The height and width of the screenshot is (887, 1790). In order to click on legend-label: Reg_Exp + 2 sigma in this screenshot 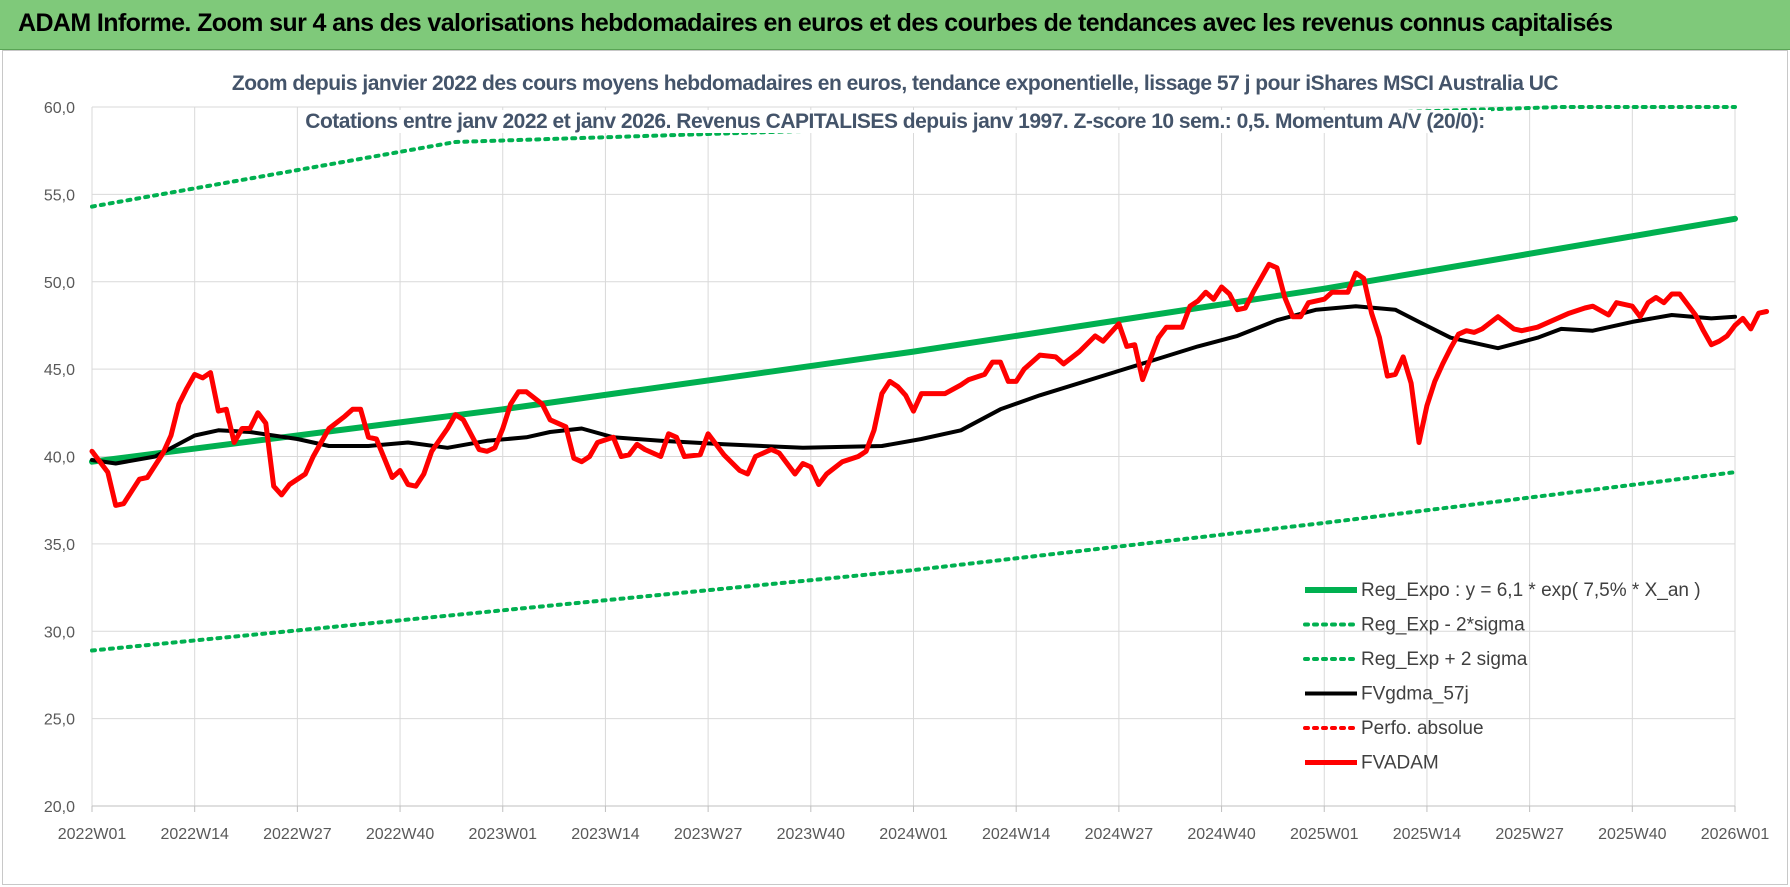, I will do `click(1444, 659)`.